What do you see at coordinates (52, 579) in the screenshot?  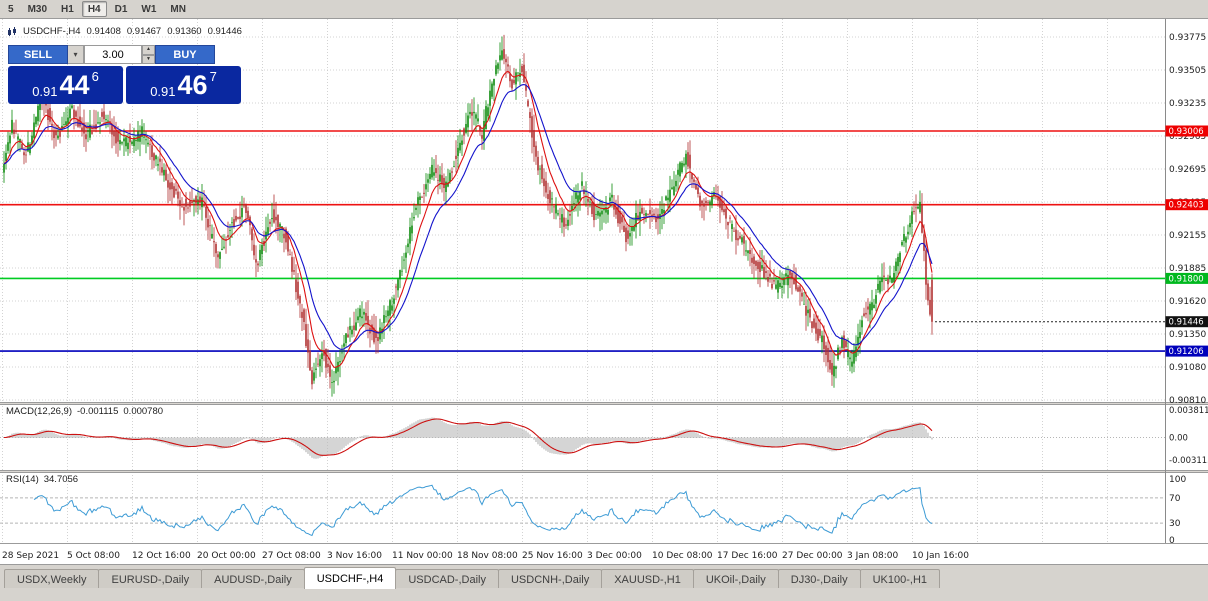 I see `chart-tab: USDX,Weekly` at bounding box center [52, 579].